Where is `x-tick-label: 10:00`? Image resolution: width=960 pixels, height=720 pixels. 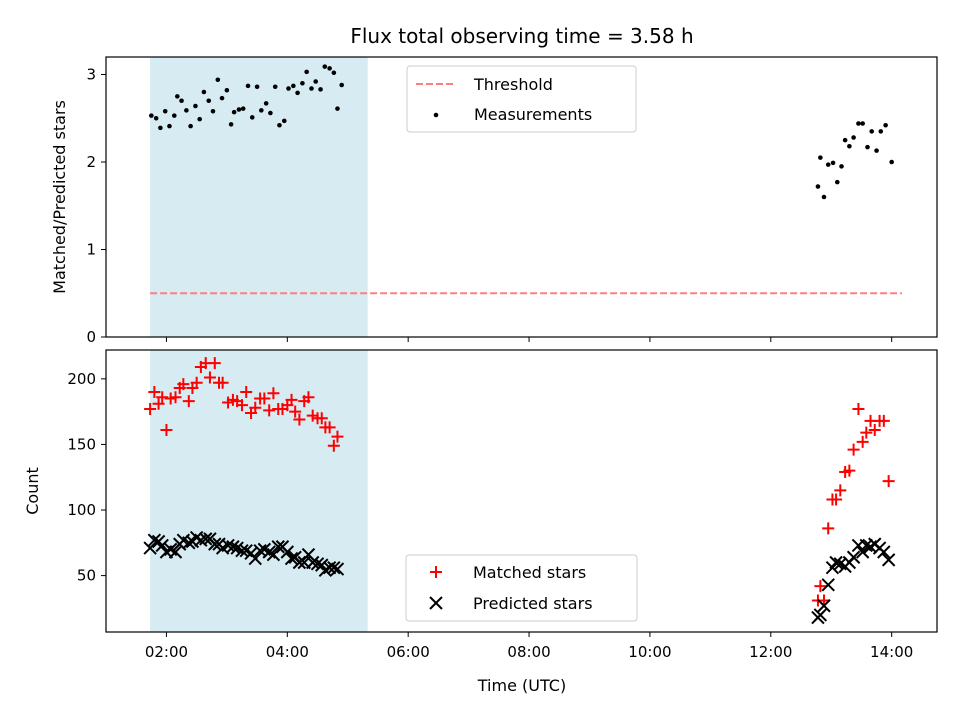
x-tick-label: 10:00 is located at coordinates (649, 652).